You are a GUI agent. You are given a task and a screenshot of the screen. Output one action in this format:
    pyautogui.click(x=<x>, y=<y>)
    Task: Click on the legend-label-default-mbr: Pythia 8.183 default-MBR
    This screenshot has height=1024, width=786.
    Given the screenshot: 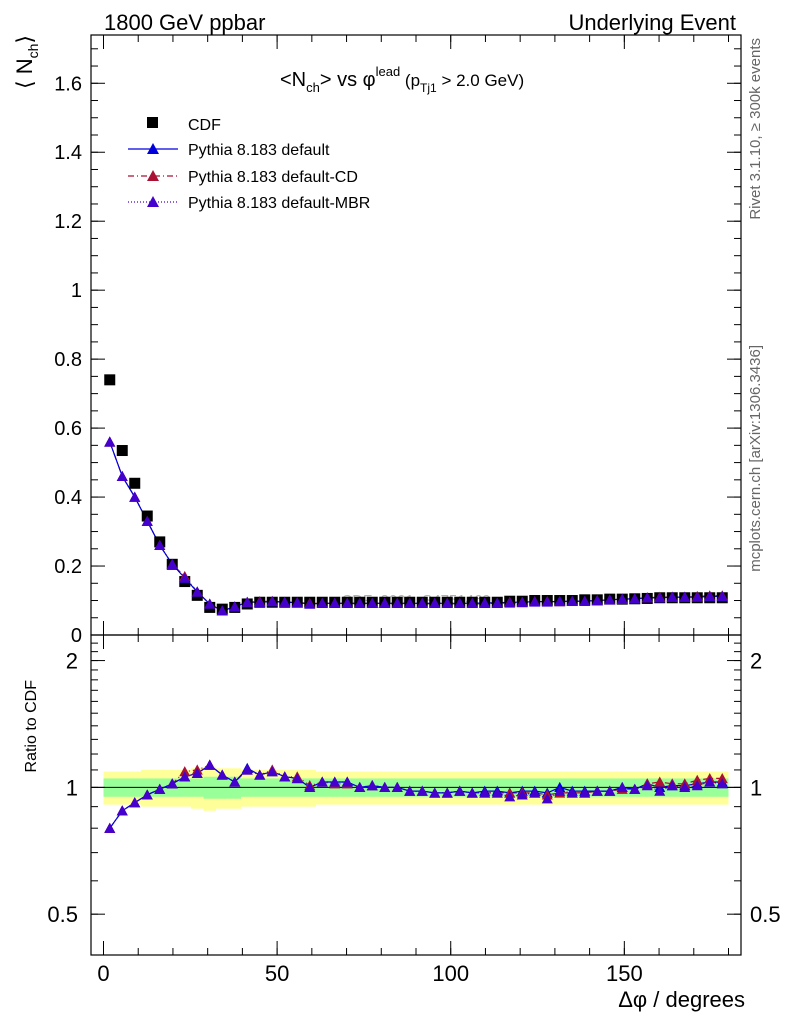 What is the action you would take?
    pyautogui.click(x=279, y=203)
    